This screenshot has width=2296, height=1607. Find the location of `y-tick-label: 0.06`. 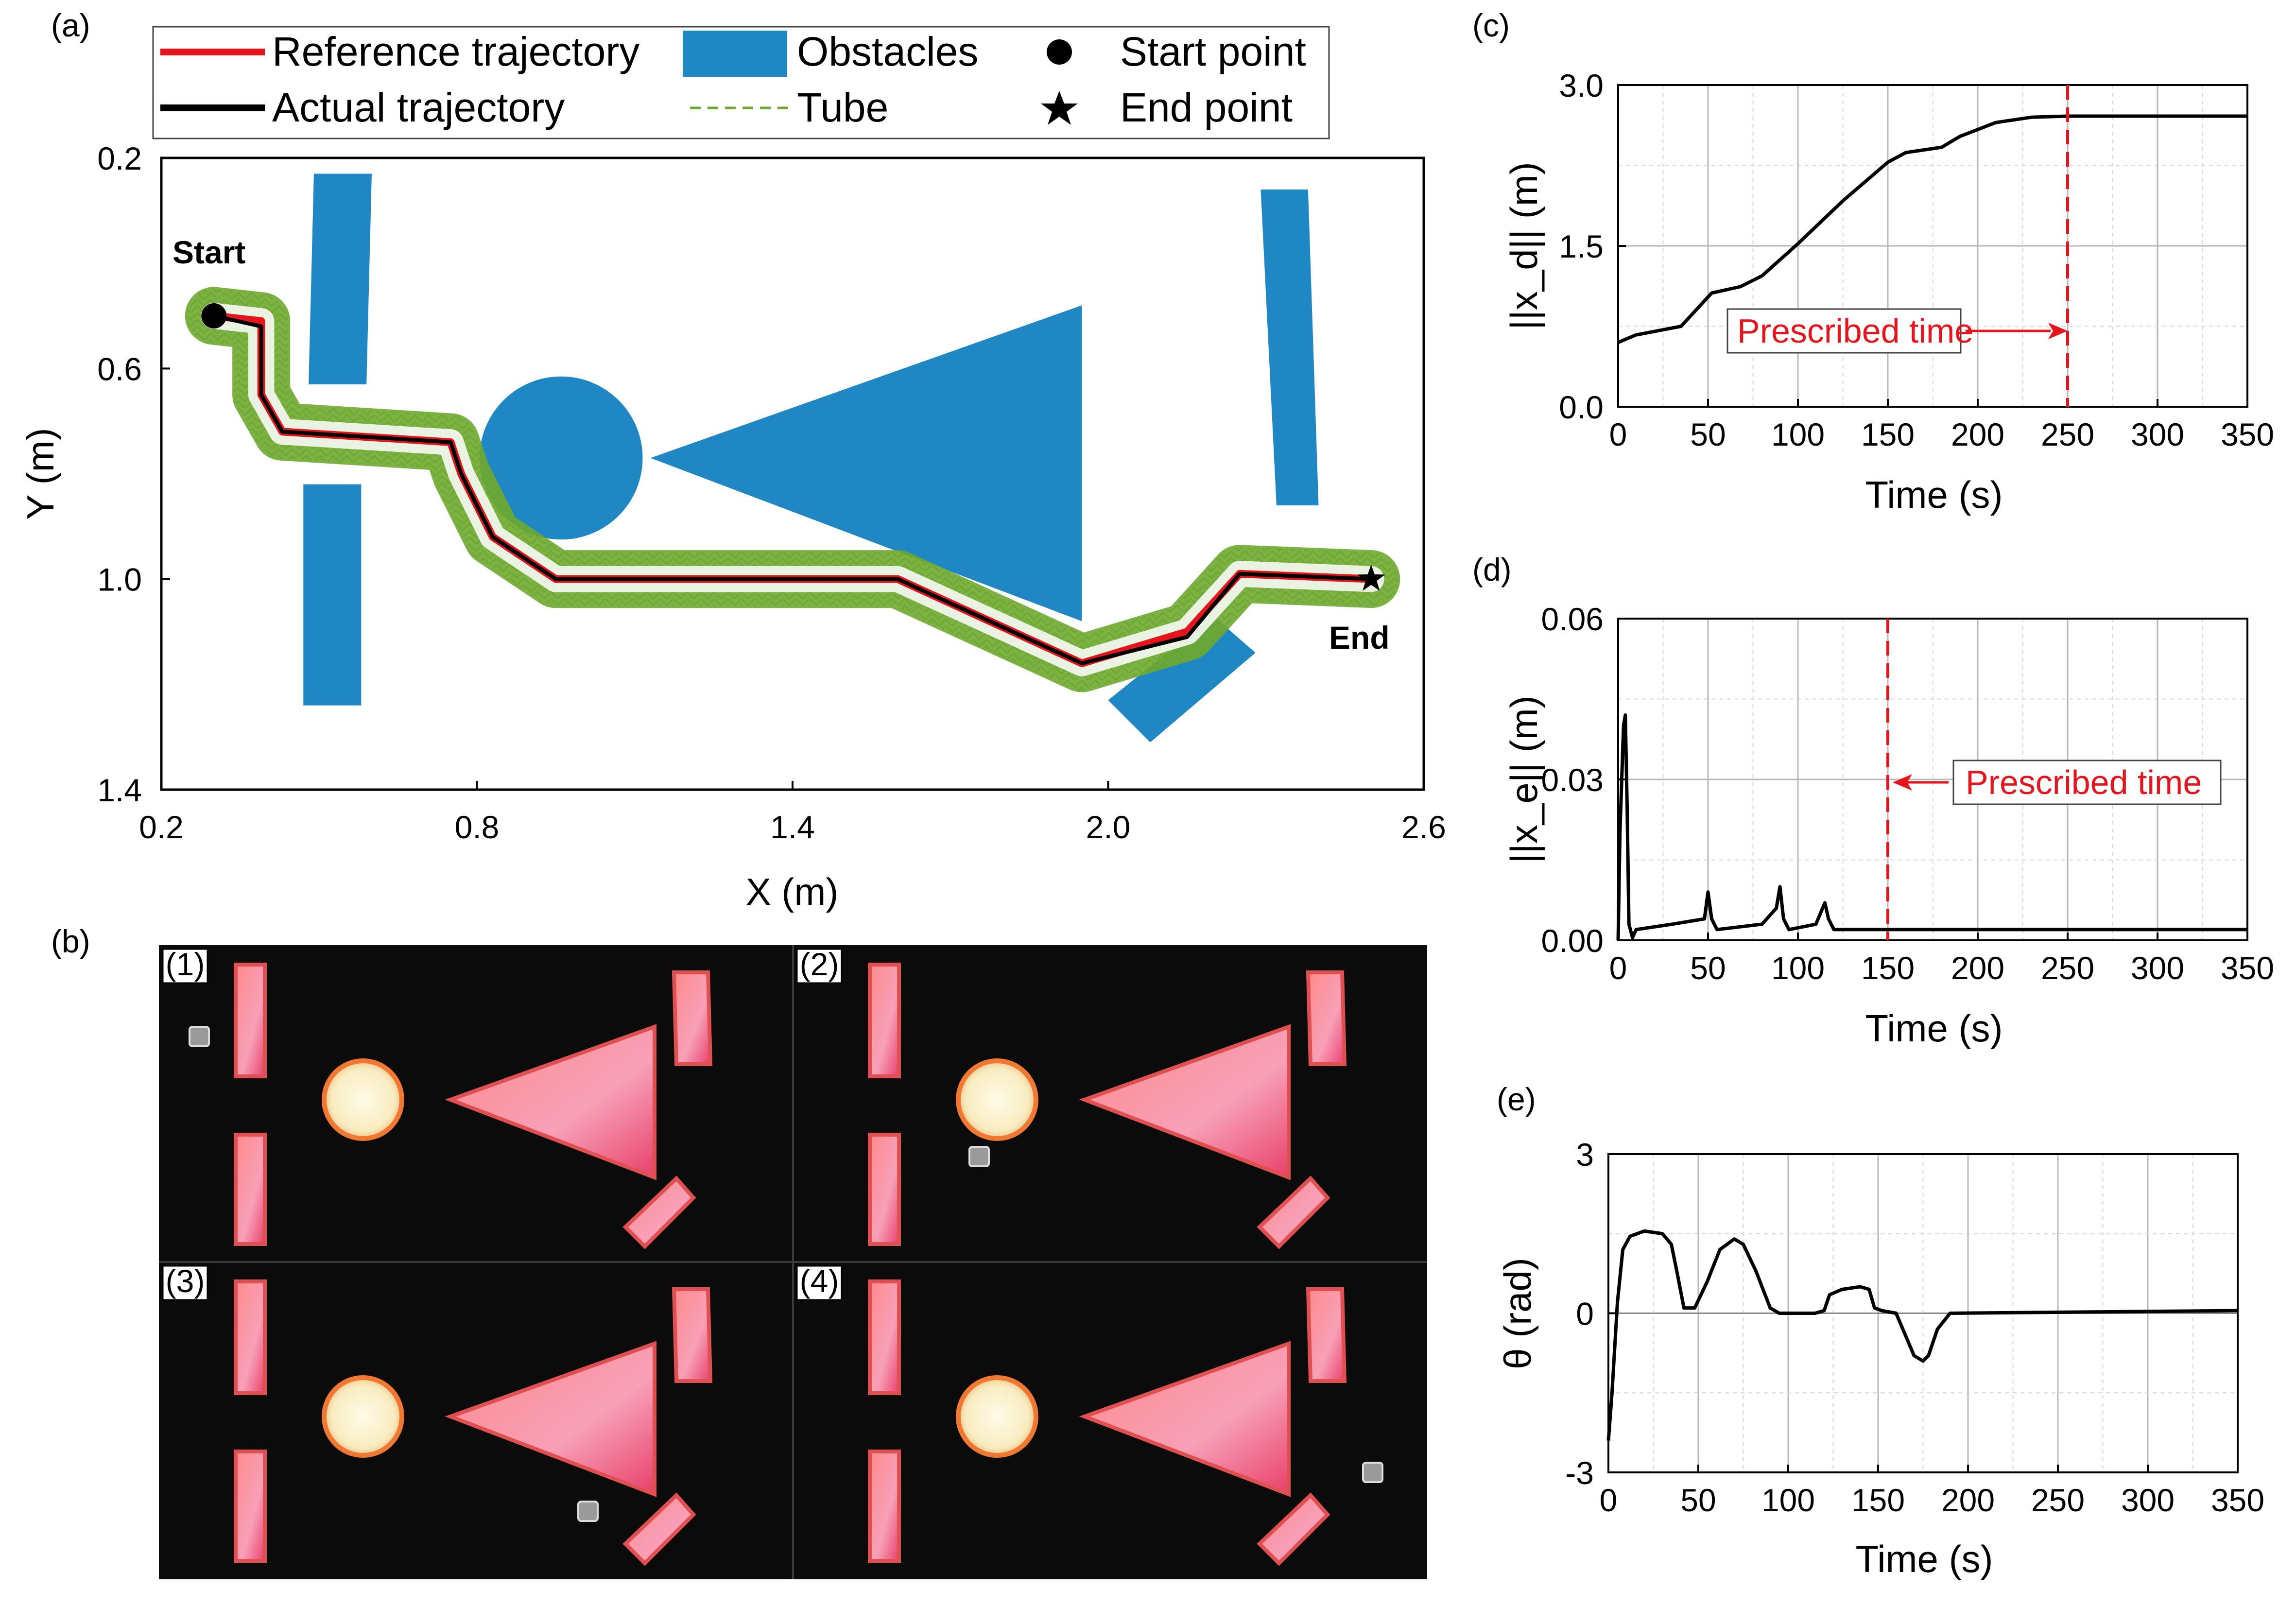

y-tick-label: 0.06 is located at coordinates (1572, 619).